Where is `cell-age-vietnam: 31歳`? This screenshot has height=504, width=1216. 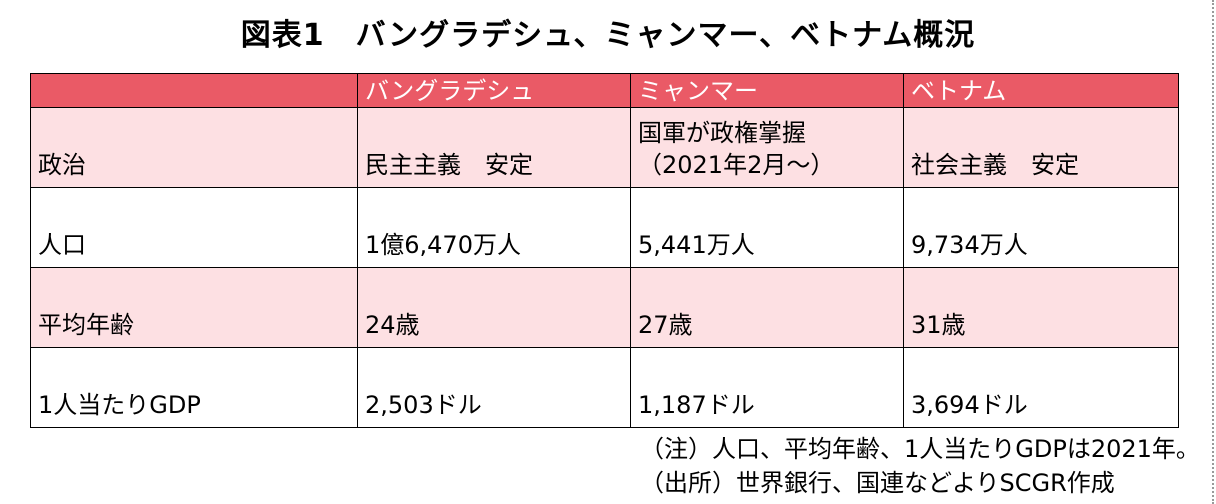 cell-age-vietnam: 31歳 is located at coordinates (1041, 307).